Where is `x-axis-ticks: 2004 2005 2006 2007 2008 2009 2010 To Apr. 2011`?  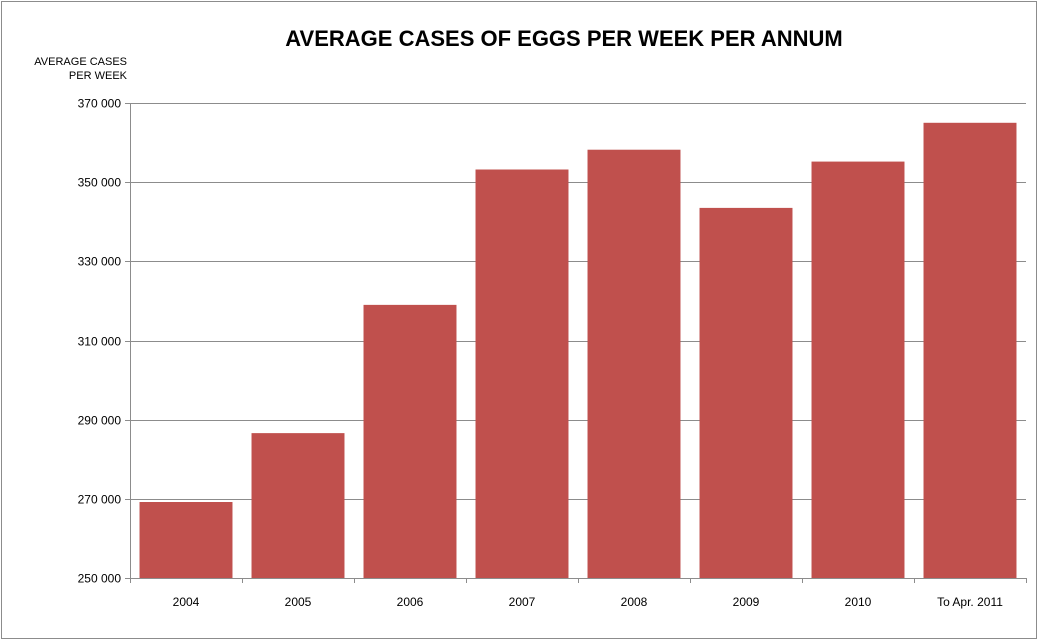
x-axis-ticks: 2004 2005 2006 2007 2008 2009 2010 To Apr. 2011 is located at coordinates (588, 602).